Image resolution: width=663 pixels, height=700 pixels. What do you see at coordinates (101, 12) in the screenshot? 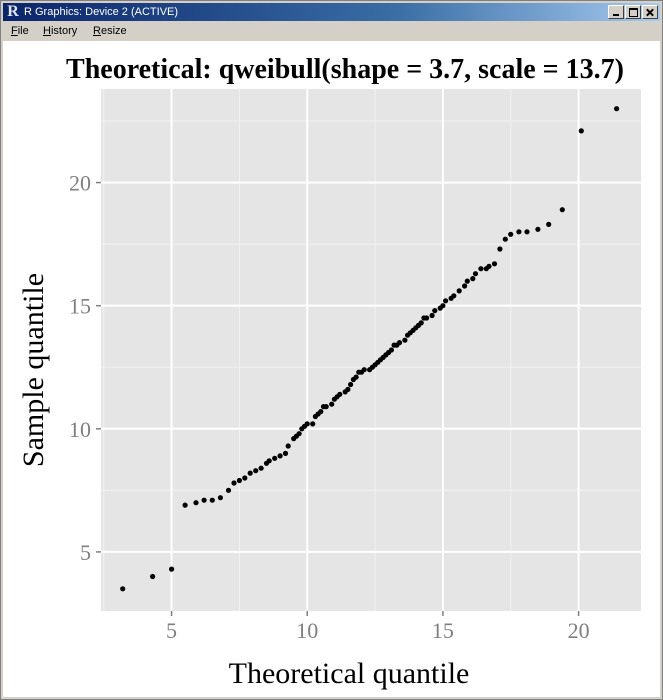
I see `window-title: R Graphics: Device 2 (ACTIVE)` at bounding box center [101, 12].